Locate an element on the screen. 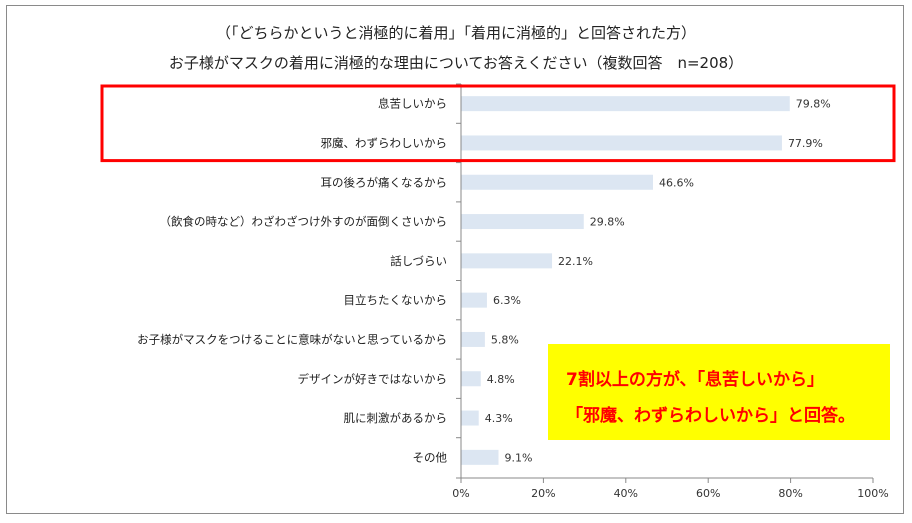 The image size is (912, 523). x-tick-label: 20% is located at coordinates (543, 493).